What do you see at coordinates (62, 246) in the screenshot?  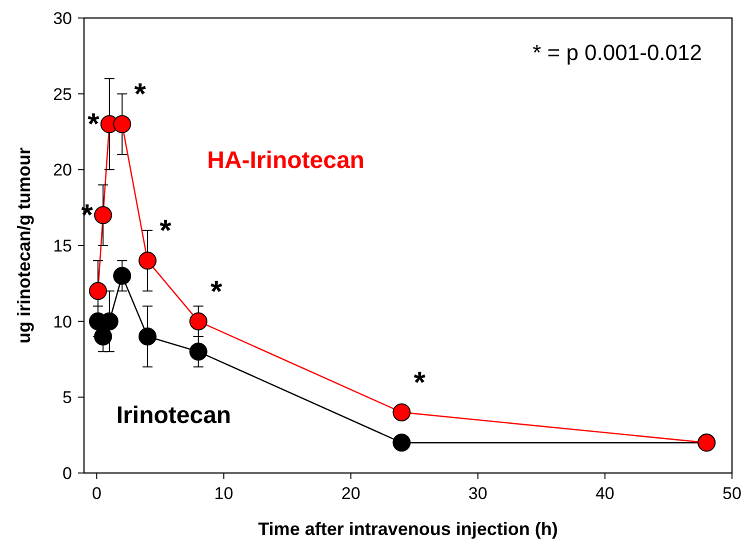 I see `y-tick-label: 15` at bounding box center [62, 246].